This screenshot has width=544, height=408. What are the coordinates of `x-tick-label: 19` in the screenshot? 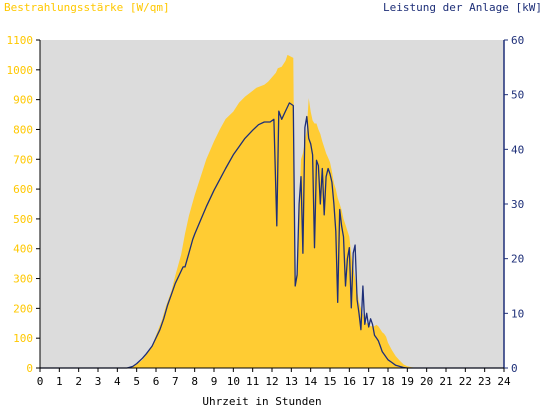 It's located at (407, 381).